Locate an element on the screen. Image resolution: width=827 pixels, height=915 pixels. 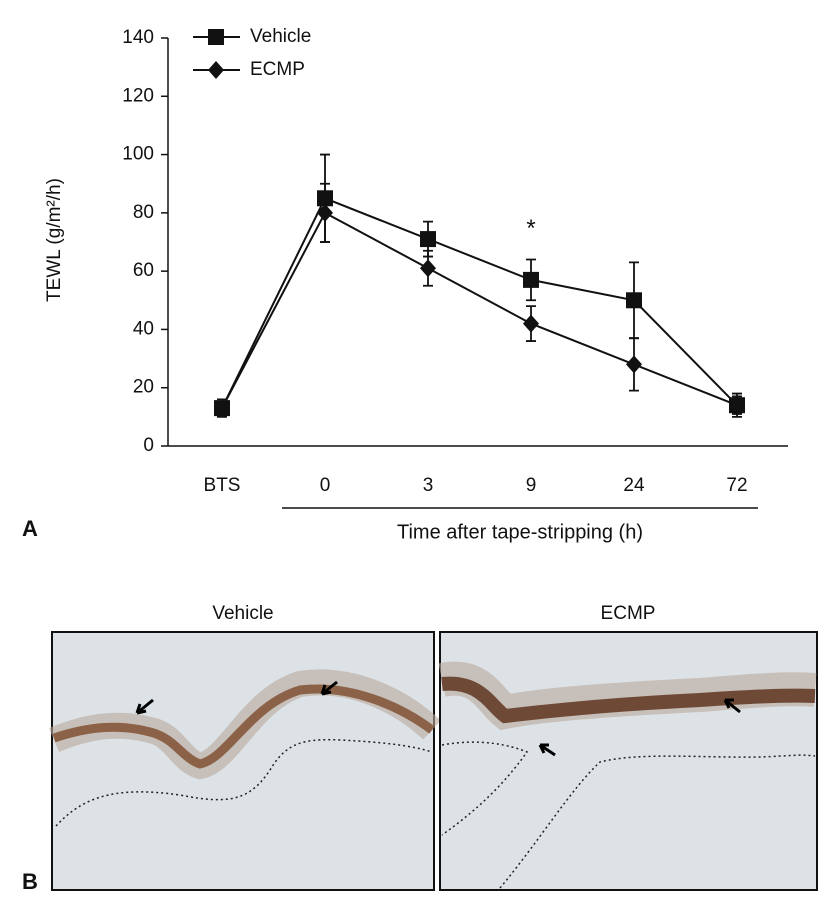
x-tick-label: BTS is located at coordinates (222, 485).